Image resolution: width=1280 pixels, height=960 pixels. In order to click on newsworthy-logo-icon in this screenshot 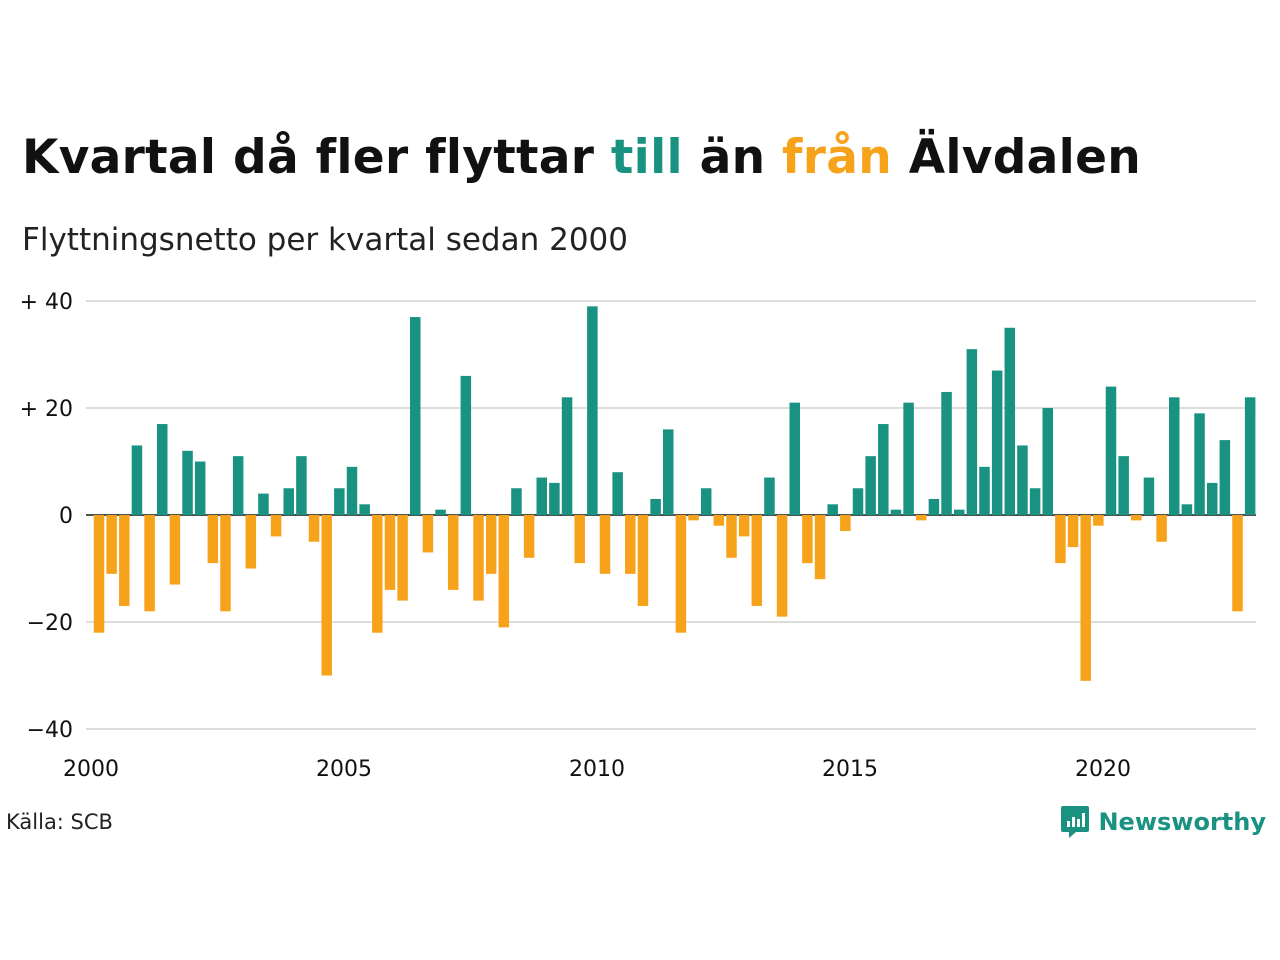, I will do `click(1075, 822)`.